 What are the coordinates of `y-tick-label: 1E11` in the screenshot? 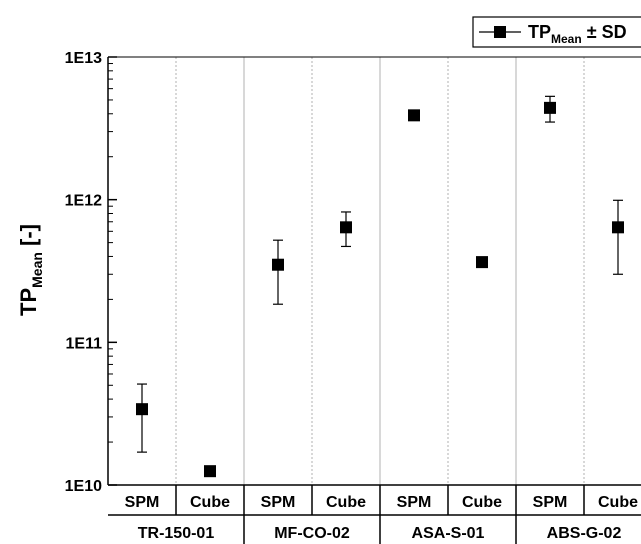 It's located at (84, 343).